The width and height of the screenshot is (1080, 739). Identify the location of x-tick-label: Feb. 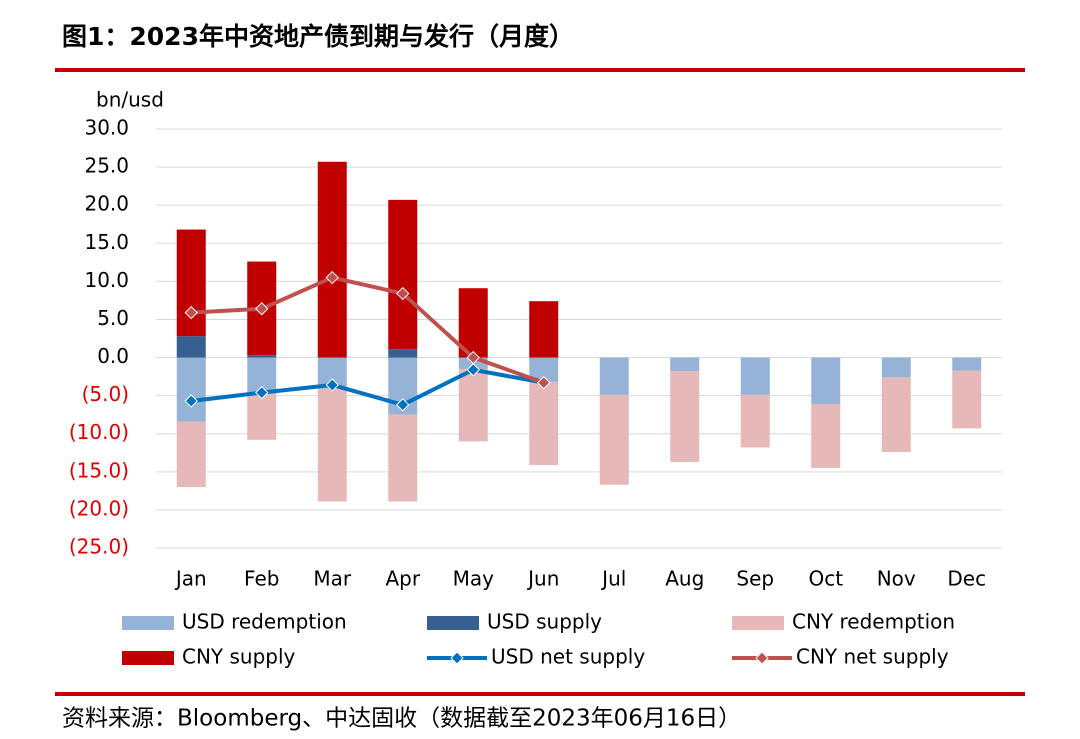
(261, 579).